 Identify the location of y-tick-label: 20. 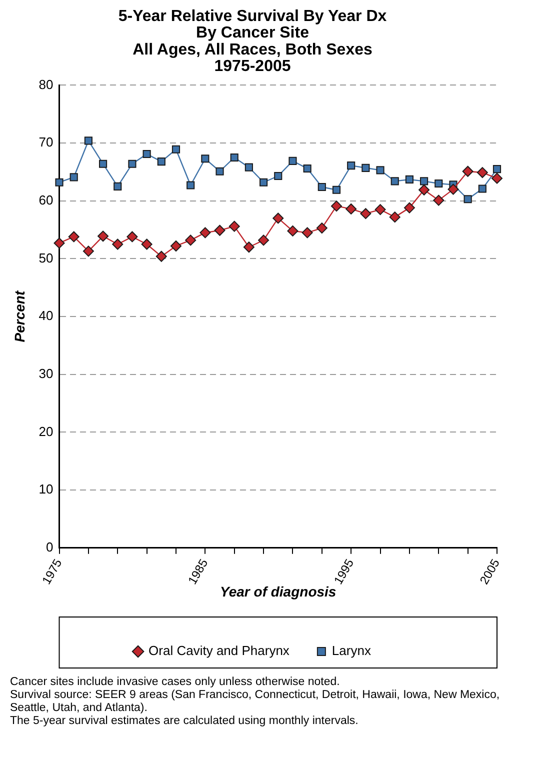
(46, 431).